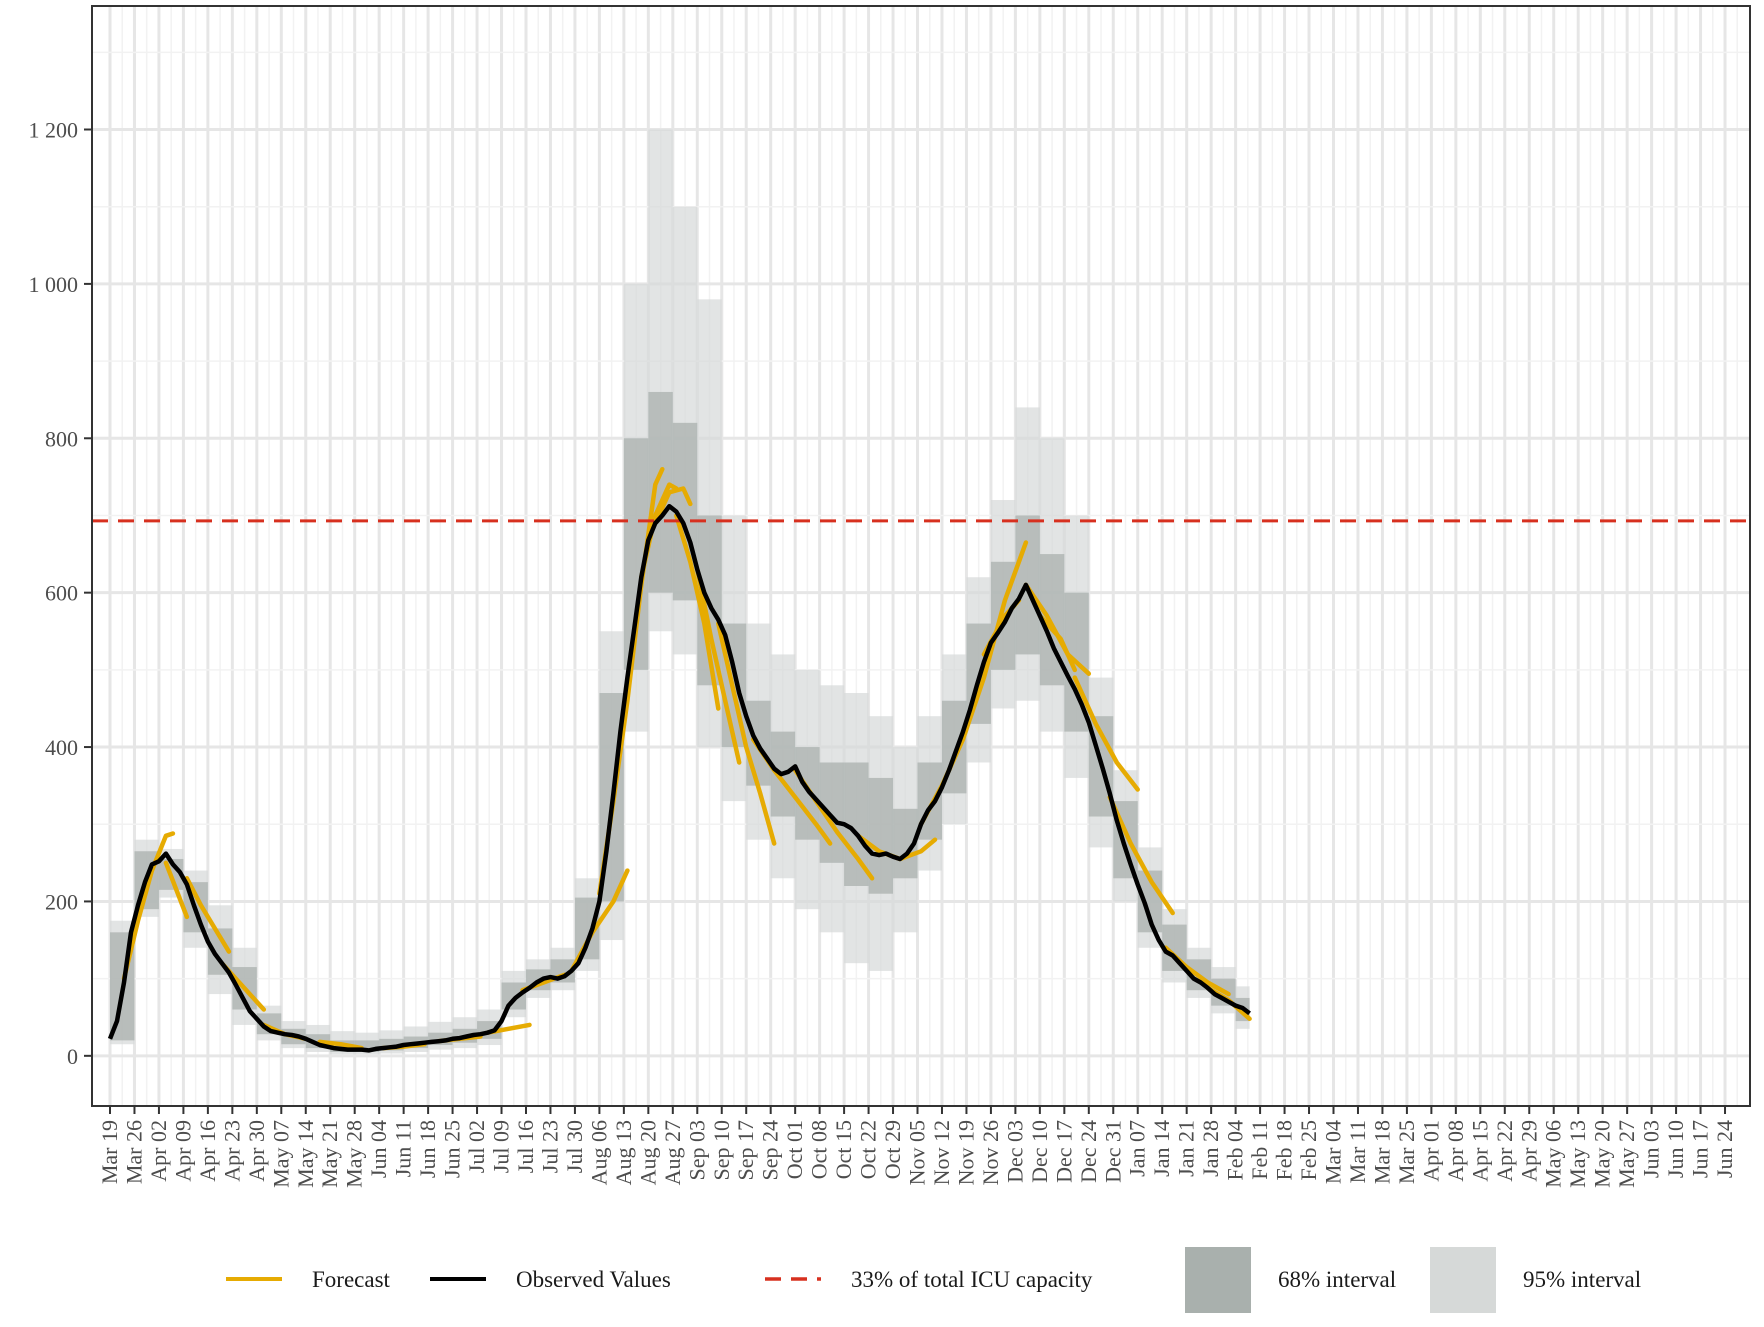  What do you see at coordinates (965, 1152) in the screenshot?
I see `x-tick-label: Nov 19` at bounding box center [965, 1152].